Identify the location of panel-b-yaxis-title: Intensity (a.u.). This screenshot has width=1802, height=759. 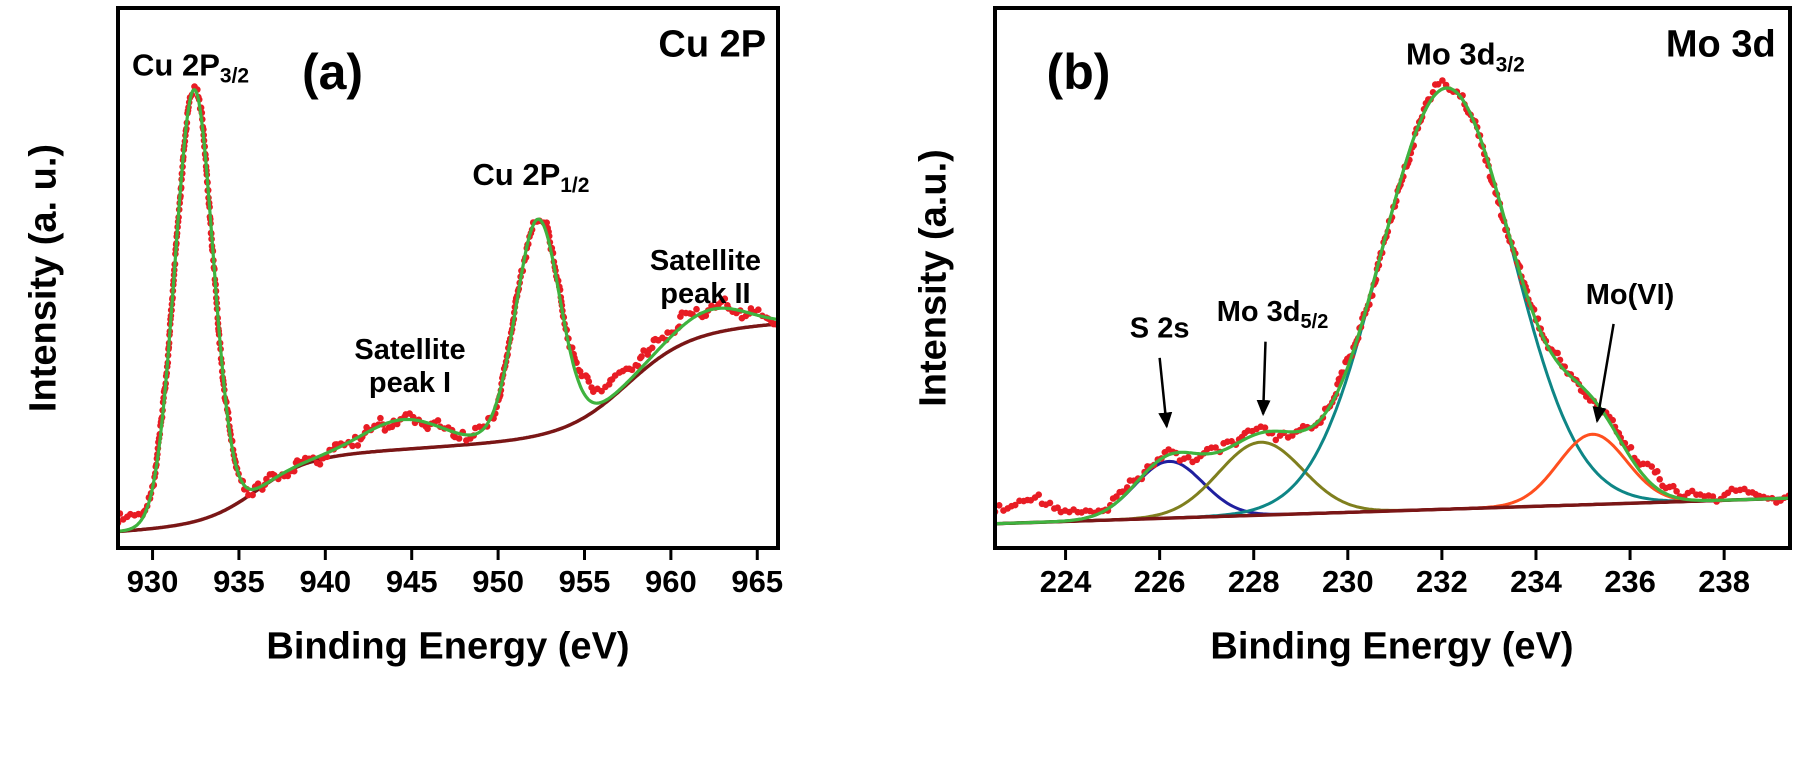
(933, 278).